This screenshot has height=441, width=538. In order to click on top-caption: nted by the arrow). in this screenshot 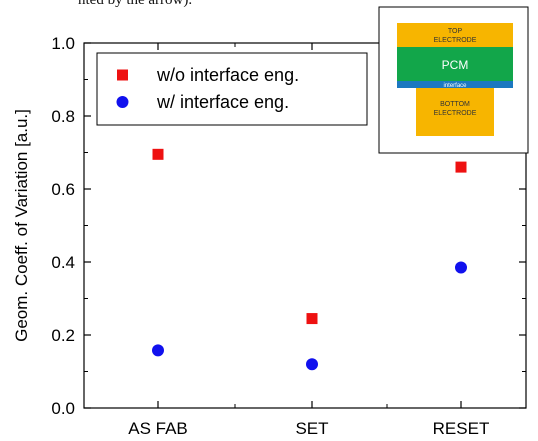, I will do `click(135, 4)`.